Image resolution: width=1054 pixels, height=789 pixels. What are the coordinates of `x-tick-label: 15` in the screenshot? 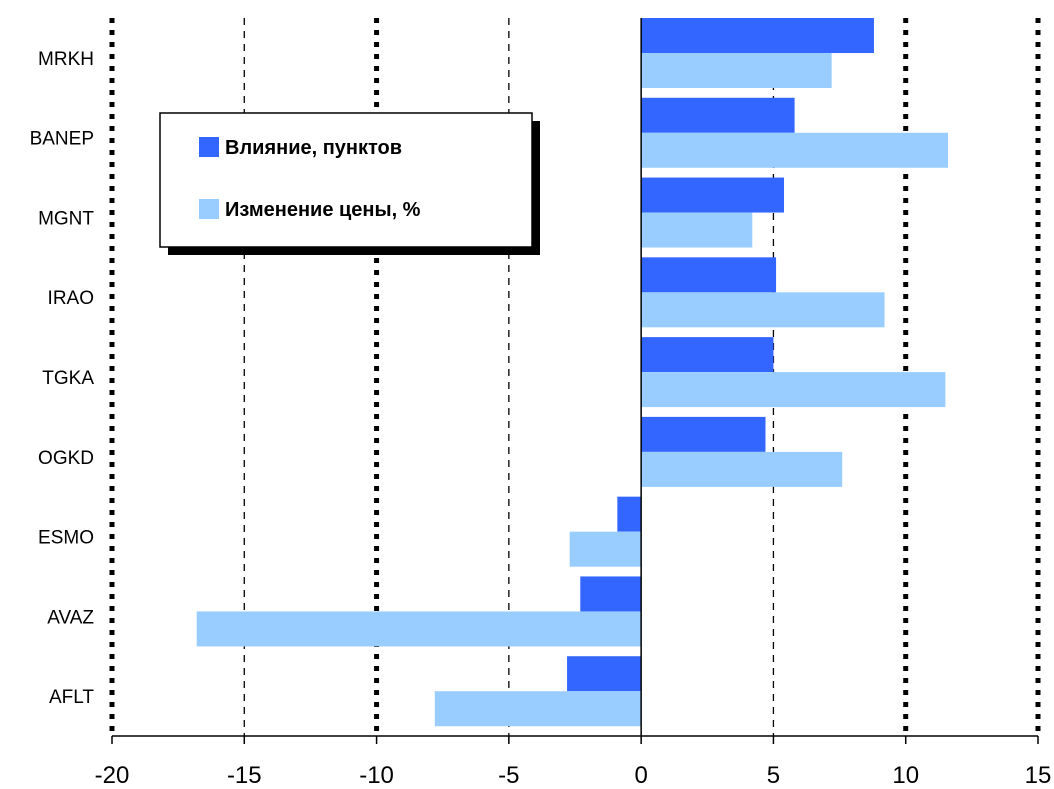 It's located at (1038, 775).